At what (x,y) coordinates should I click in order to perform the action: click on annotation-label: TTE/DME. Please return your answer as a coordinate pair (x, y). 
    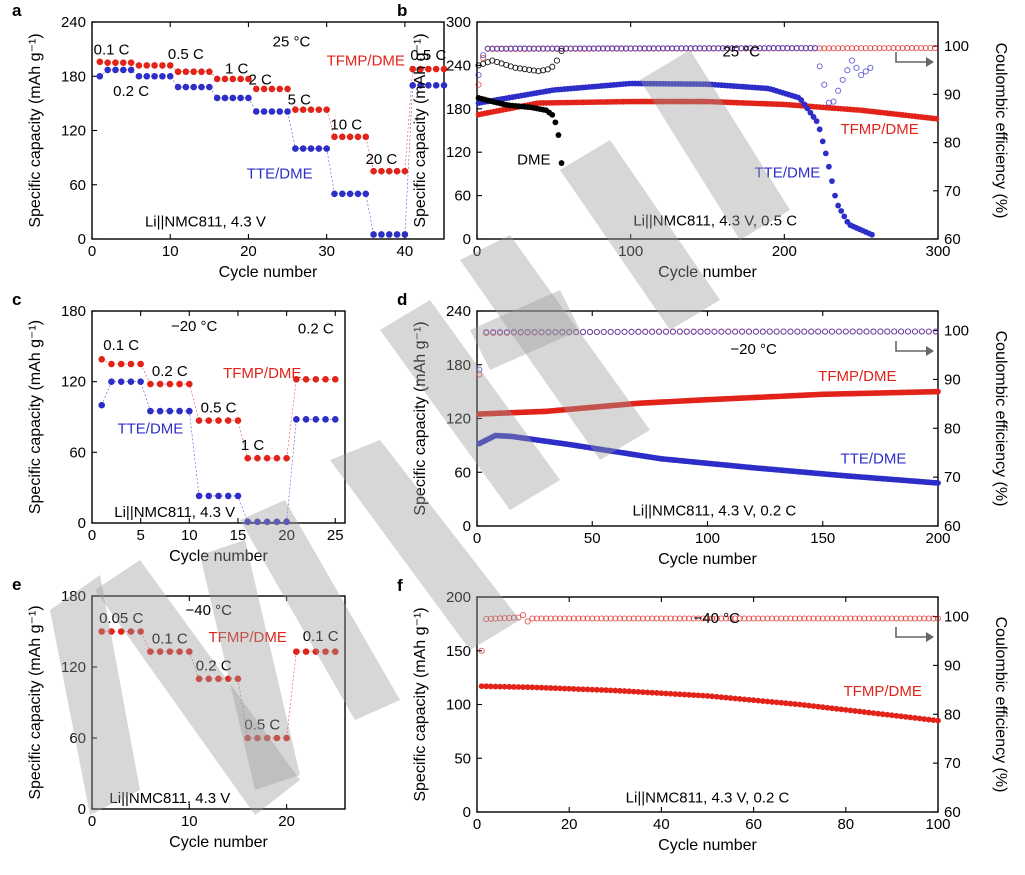
    Looking at the image, I should click on (280, 173).